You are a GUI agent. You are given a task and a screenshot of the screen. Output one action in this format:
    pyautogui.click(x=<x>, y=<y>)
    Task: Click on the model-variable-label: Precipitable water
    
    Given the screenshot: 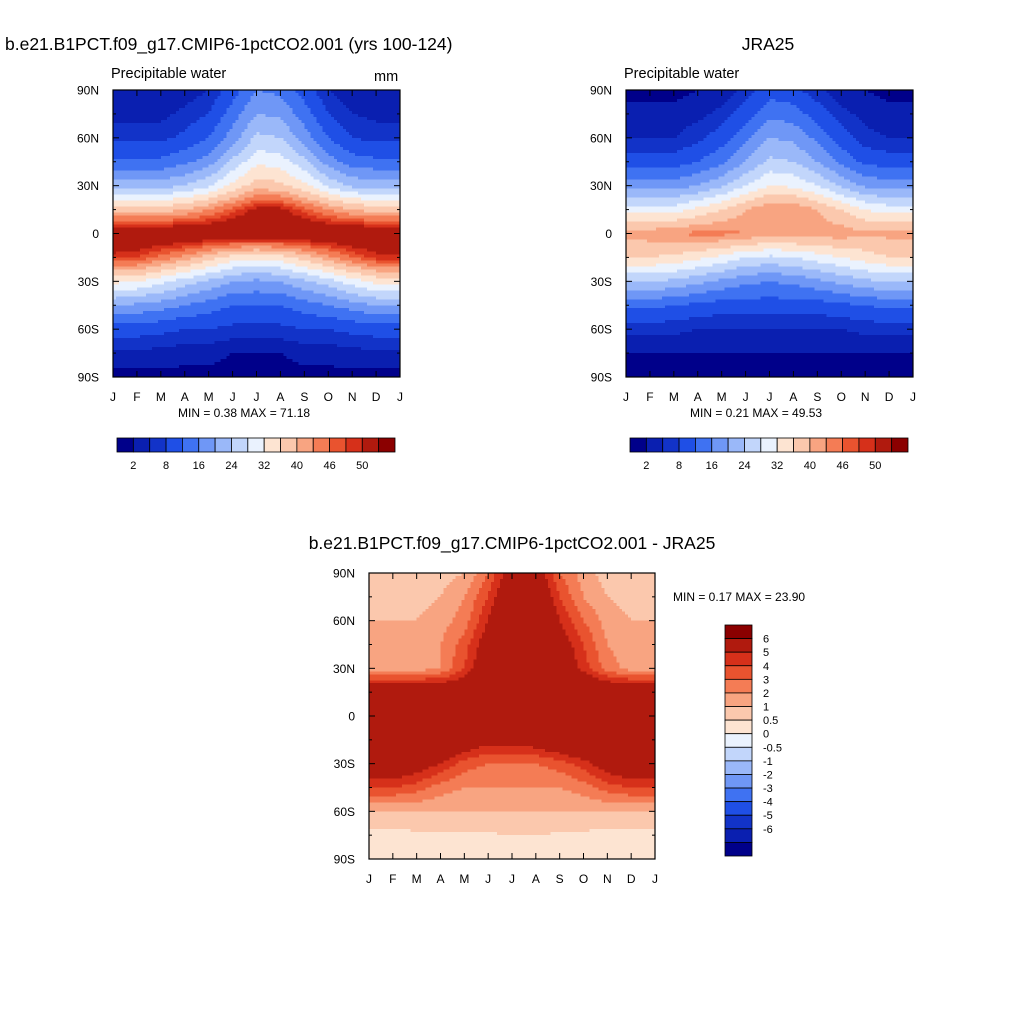 What is the action you would take?
    pyautogui.click(x=168, y=74)
    